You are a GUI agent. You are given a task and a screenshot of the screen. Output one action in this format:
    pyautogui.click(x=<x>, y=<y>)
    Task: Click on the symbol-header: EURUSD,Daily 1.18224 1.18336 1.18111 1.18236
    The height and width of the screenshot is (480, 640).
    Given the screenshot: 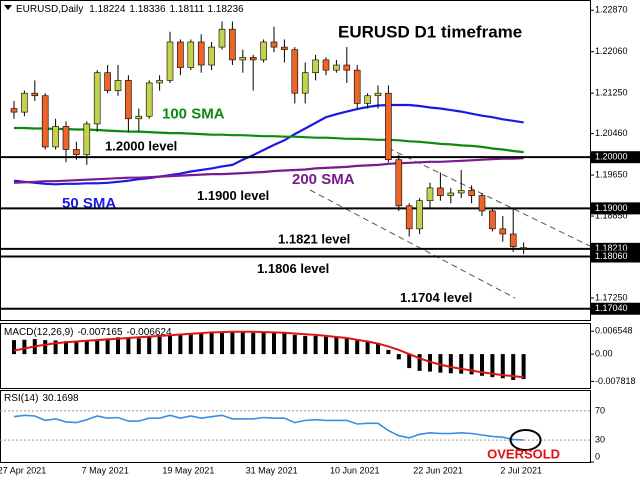 What is the action you would take?
    pyautogui.click(x=130, y=9)
    